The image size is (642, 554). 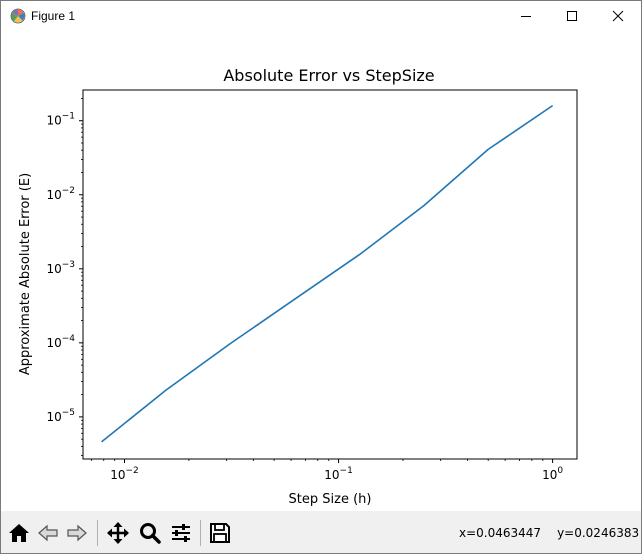 I want to click on home-icon, so click(x=18, y=533).